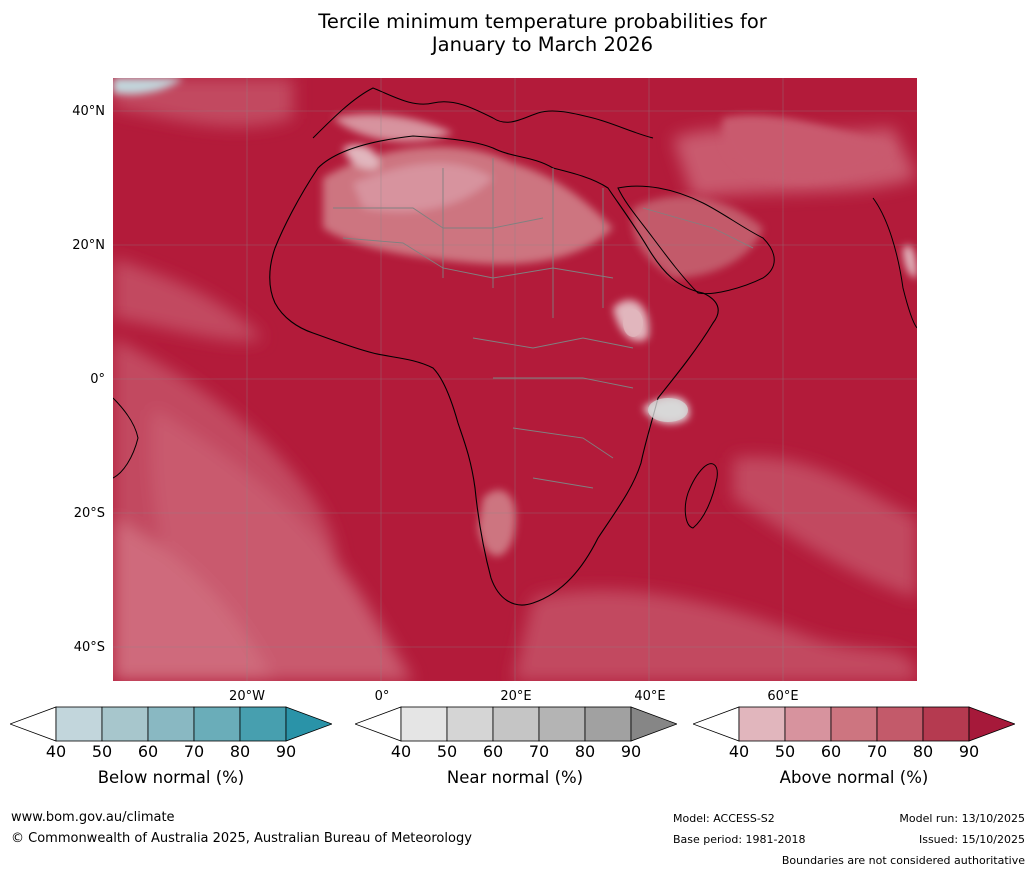 The height and width of the screenshot is (873, 1035). I want to click on lon-label-40e: 40°E, so click(650, 696).